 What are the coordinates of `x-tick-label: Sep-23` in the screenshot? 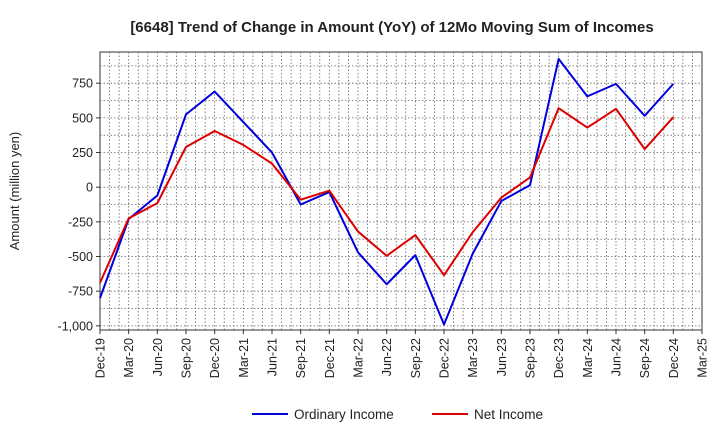 It's located at (531, 358).